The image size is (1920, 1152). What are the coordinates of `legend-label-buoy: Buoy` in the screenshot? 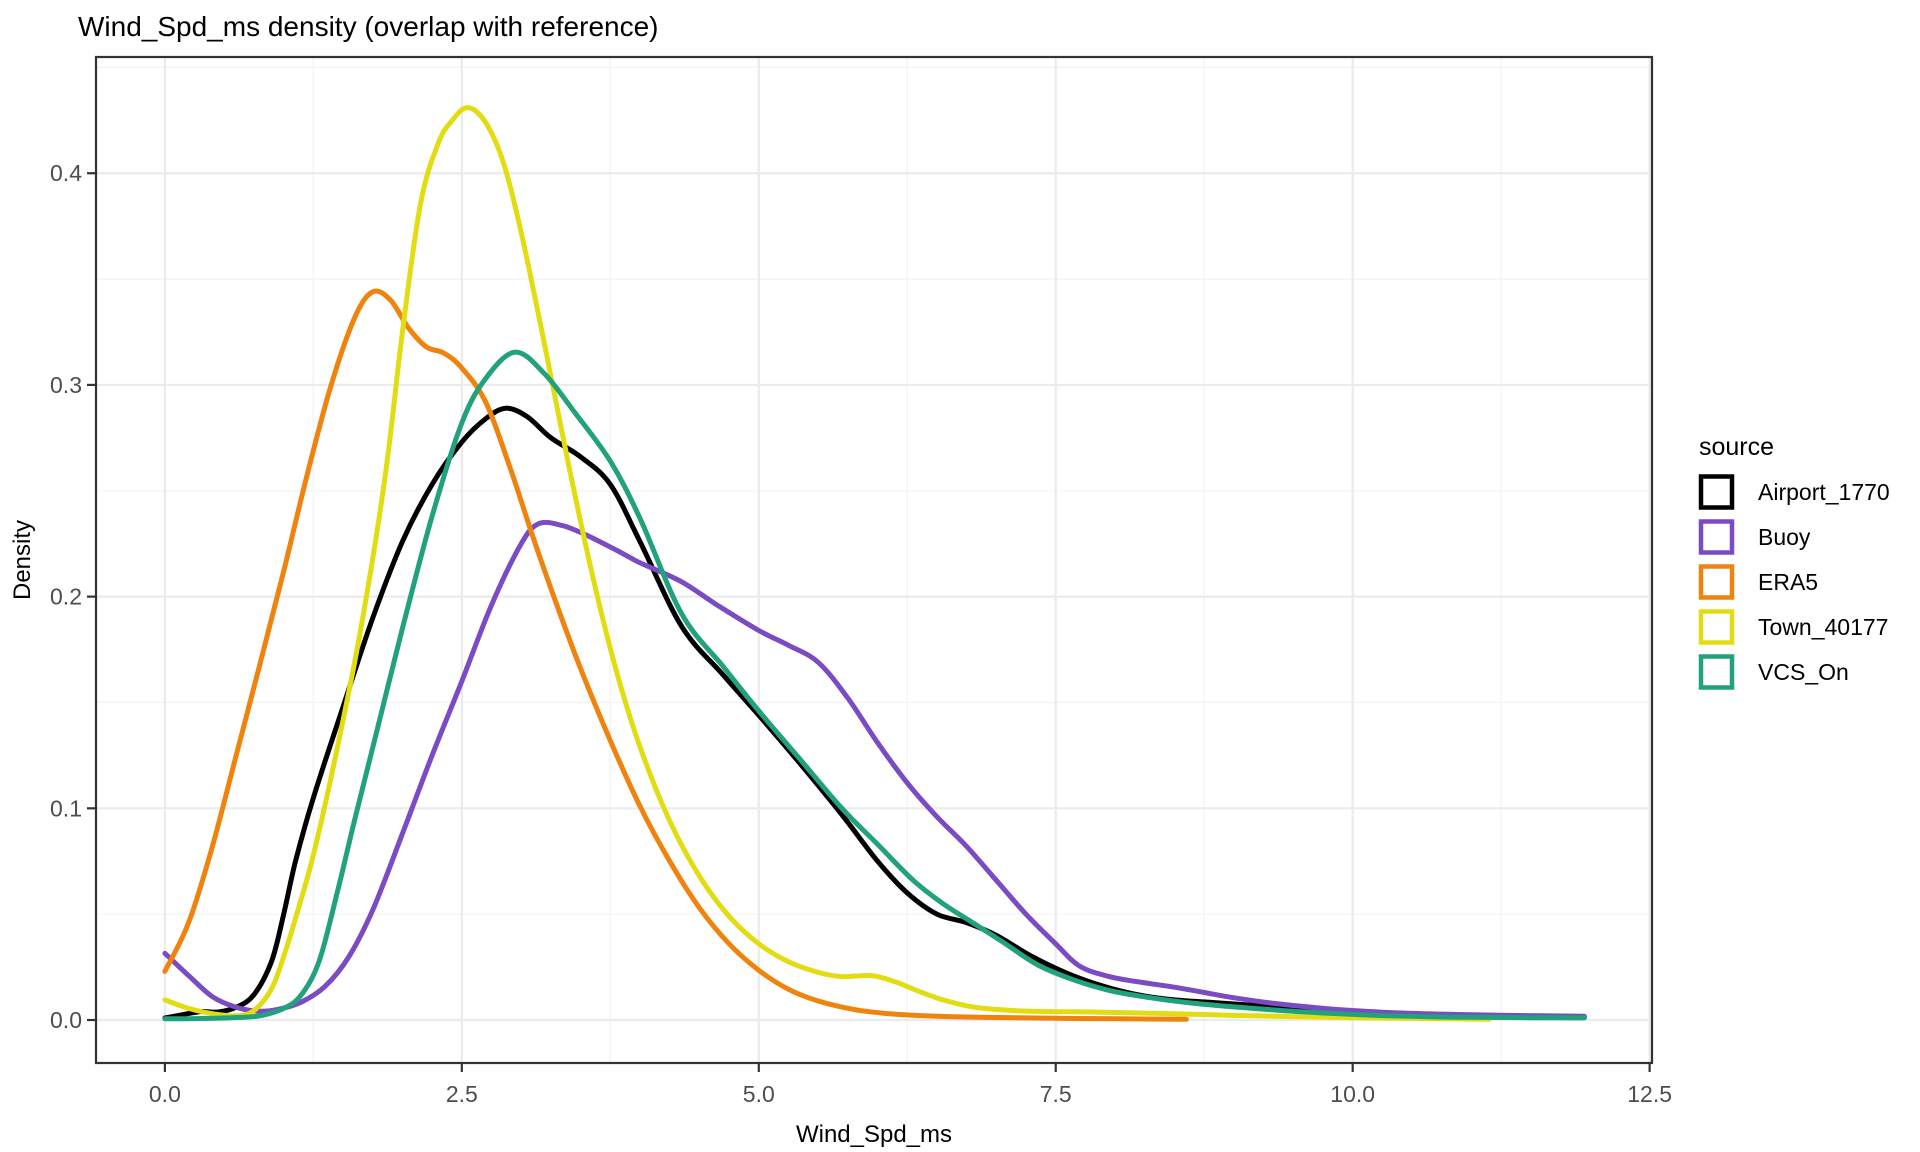 It's located at (1784, 537).